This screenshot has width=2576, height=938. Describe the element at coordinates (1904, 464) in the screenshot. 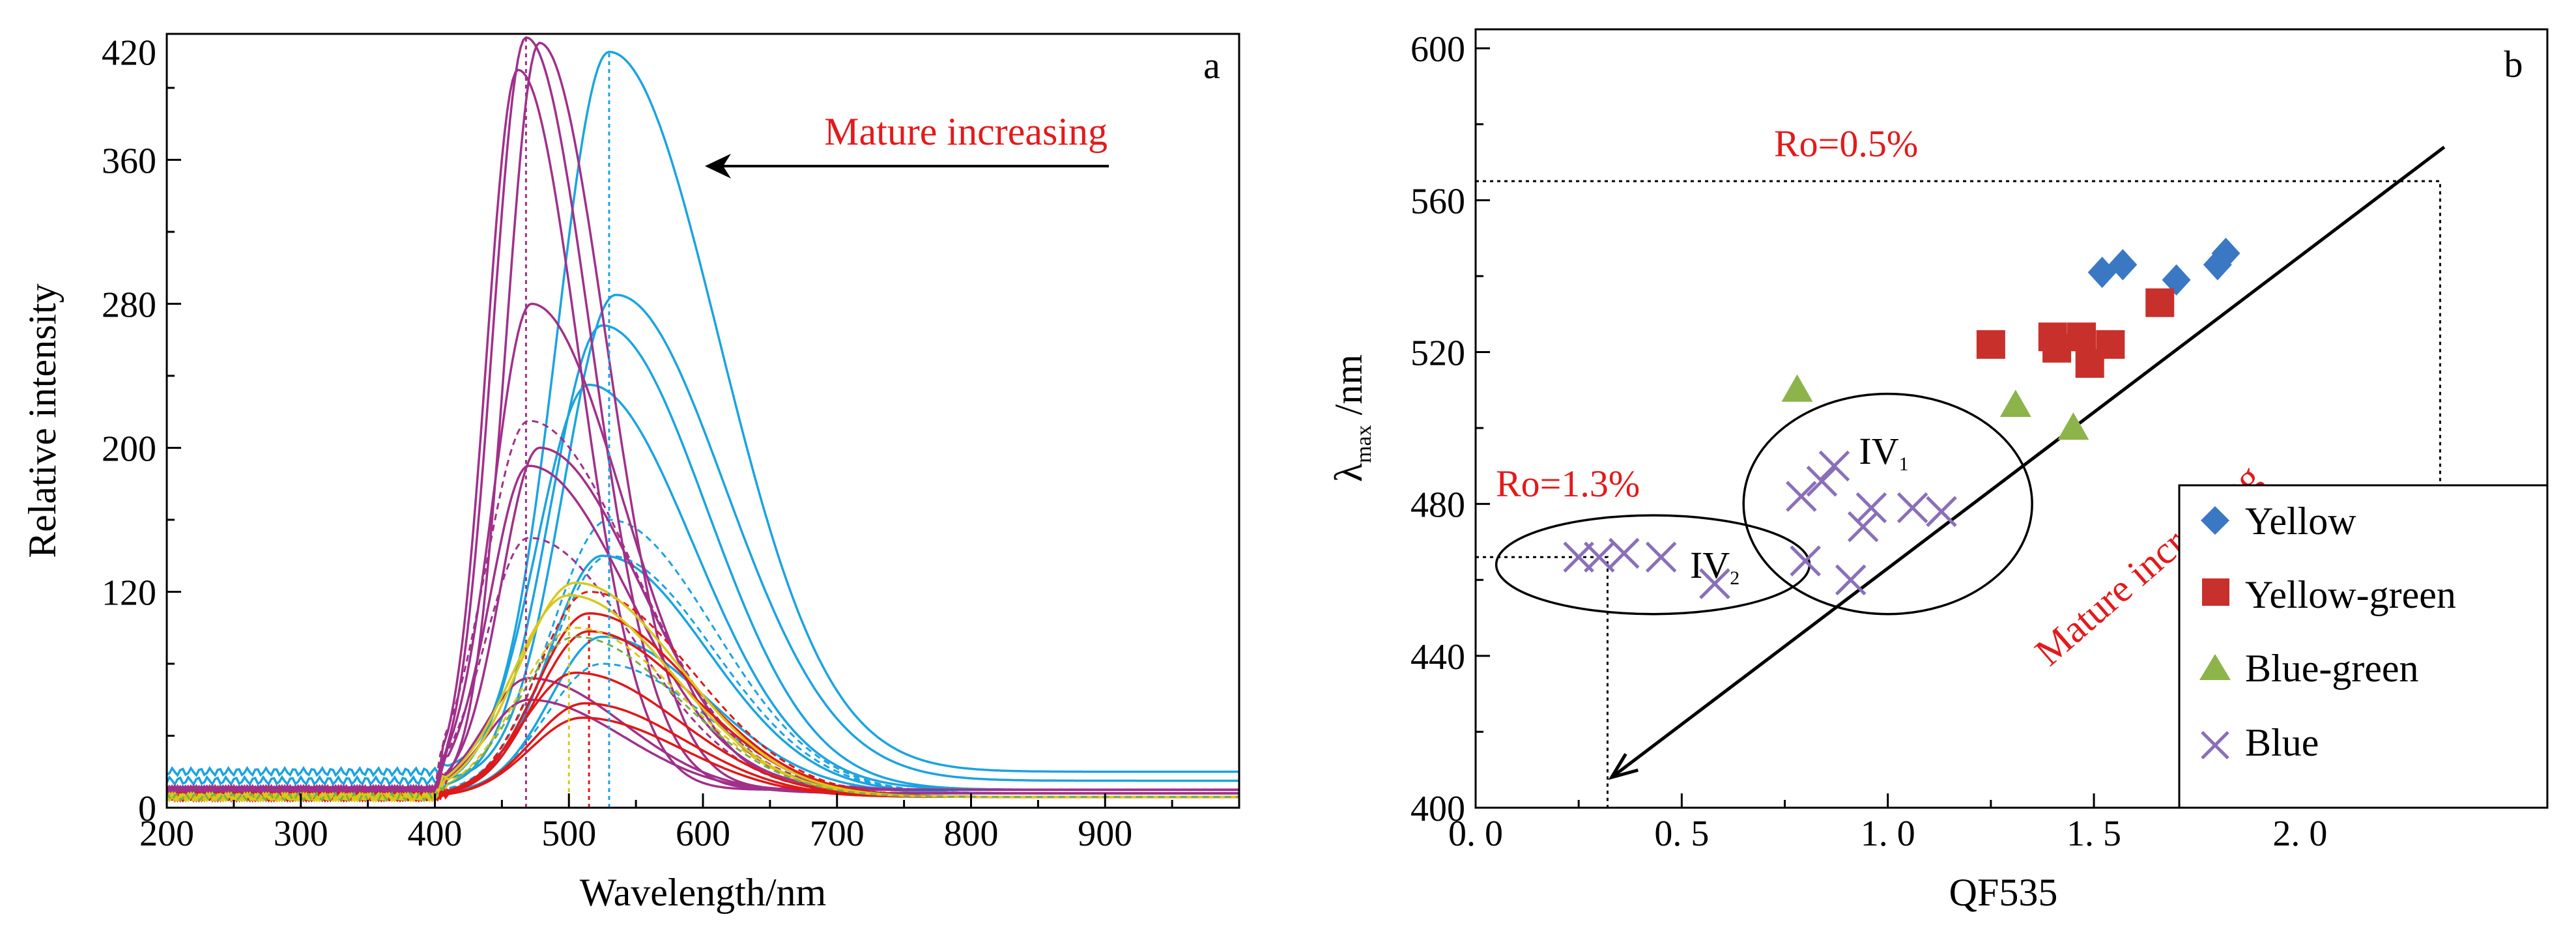

I see `cluster-label-sub: 1` at that location.